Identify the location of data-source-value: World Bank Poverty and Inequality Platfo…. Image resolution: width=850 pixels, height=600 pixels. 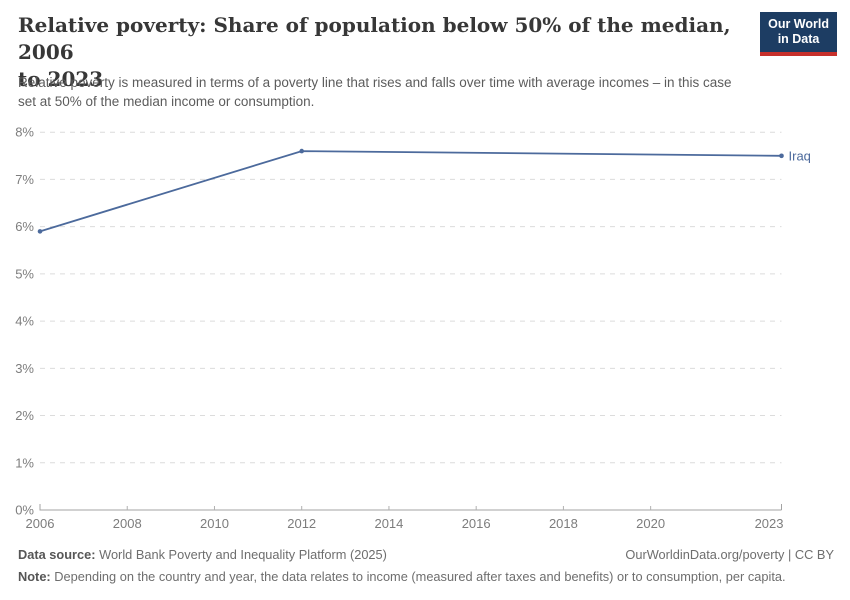
(243, 554).